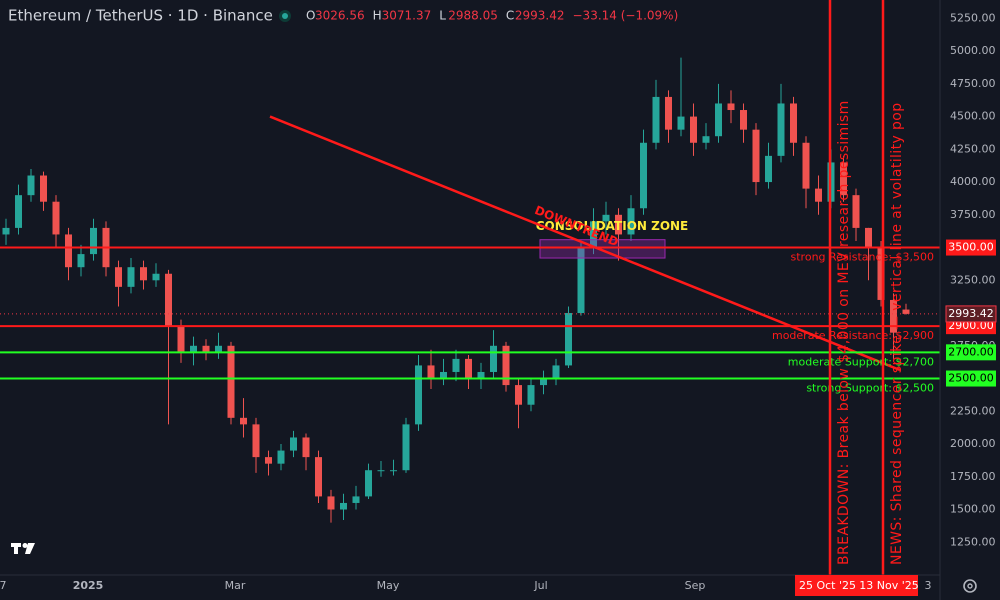 This screenshot has width=1000, height=600. Describe the element at coordinates (377, 16) in the screenshot. I see `ohlc-label: H` at that location.